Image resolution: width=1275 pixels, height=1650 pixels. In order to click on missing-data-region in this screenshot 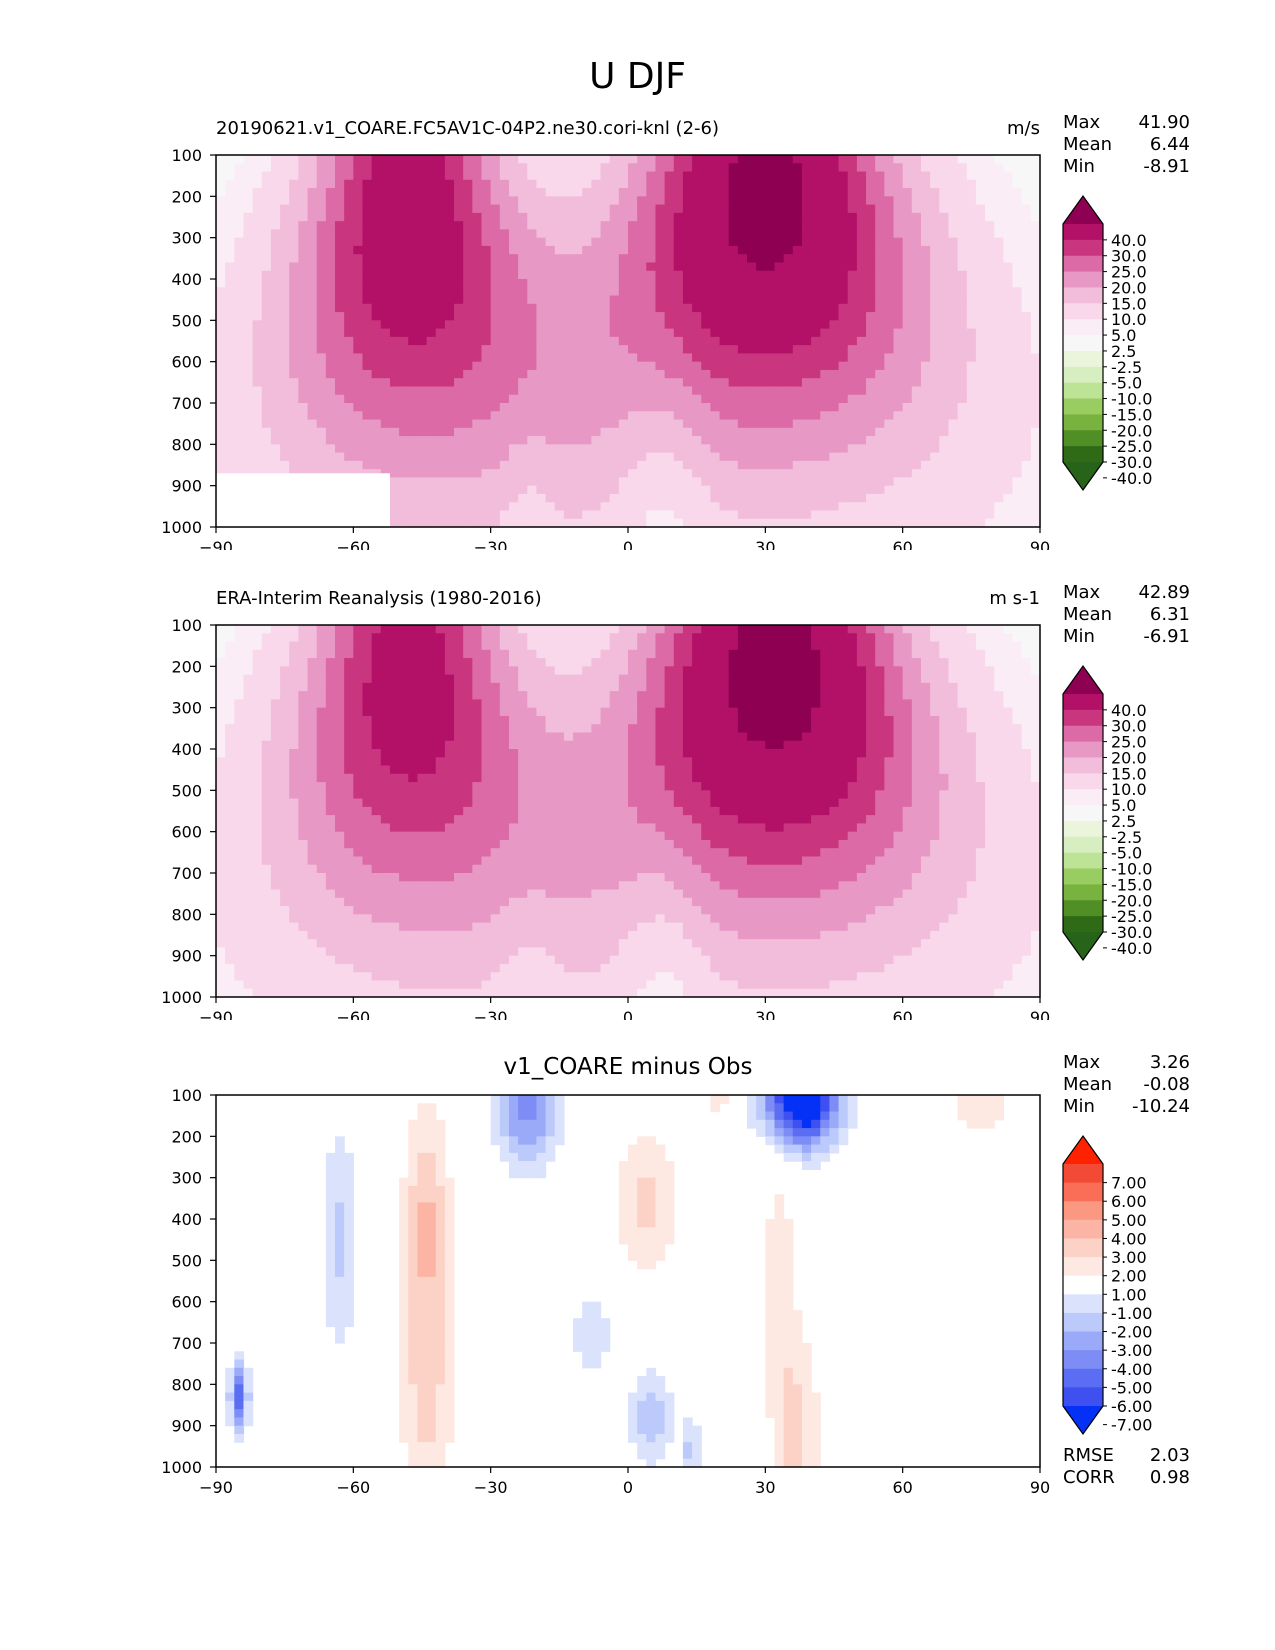, I will do `click(303, 500)`.